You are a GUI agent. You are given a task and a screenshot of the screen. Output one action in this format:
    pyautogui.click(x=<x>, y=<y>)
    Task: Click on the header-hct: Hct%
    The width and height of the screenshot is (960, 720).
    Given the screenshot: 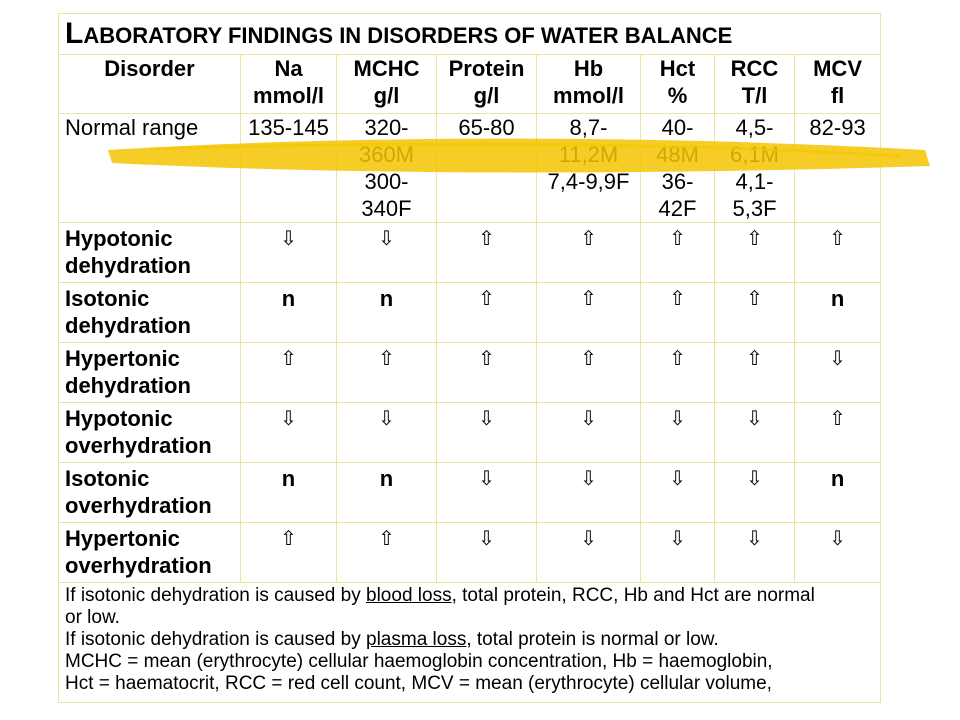 What is the action you would take?
    pyautogui.click(x=677, y=84)
    